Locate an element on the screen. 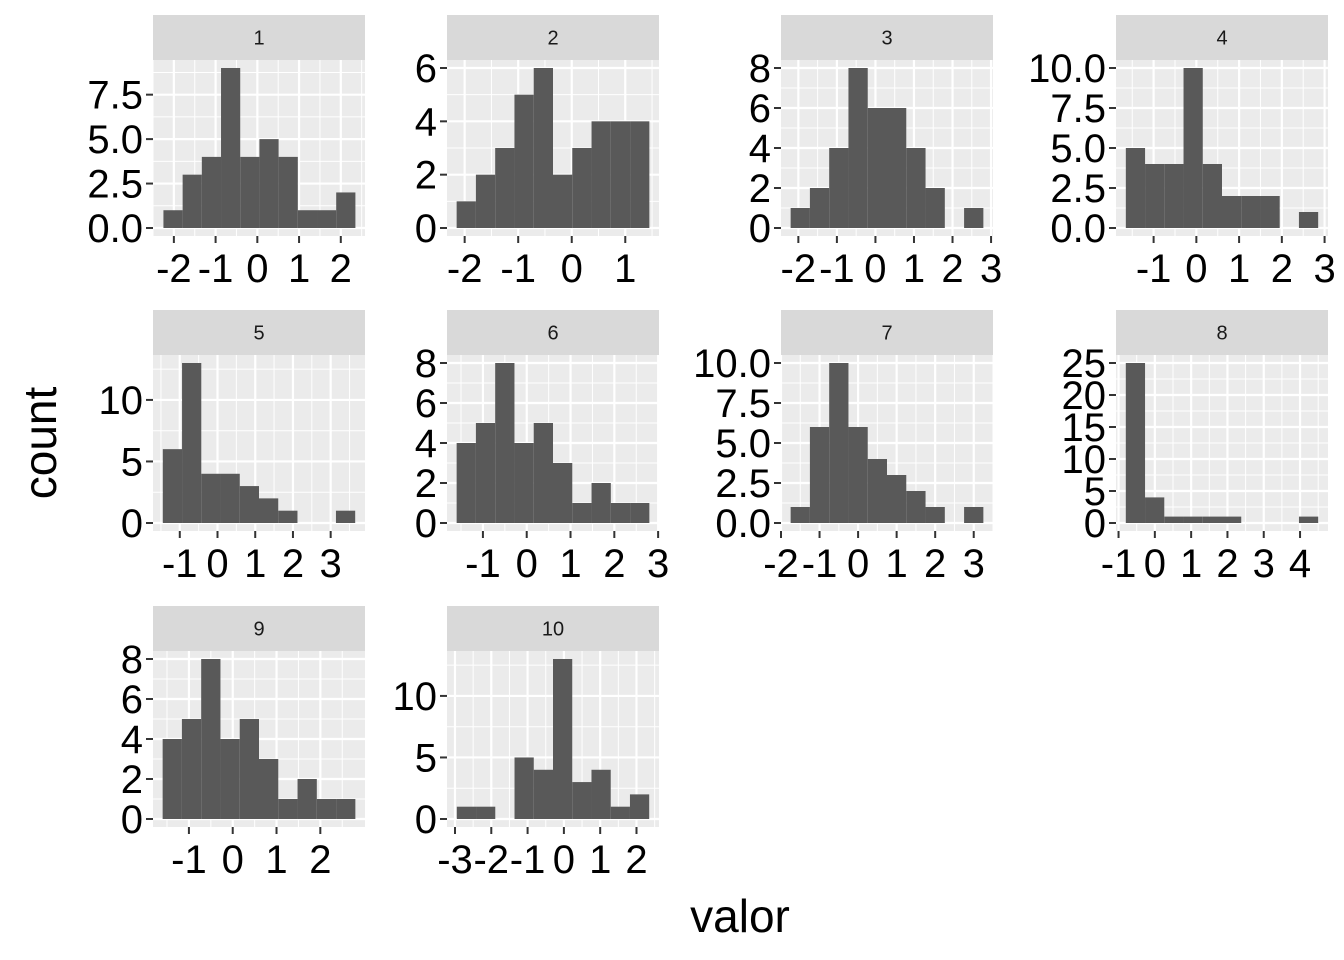  y-tick-label: 0.0 is located at coordinates (743, 524).